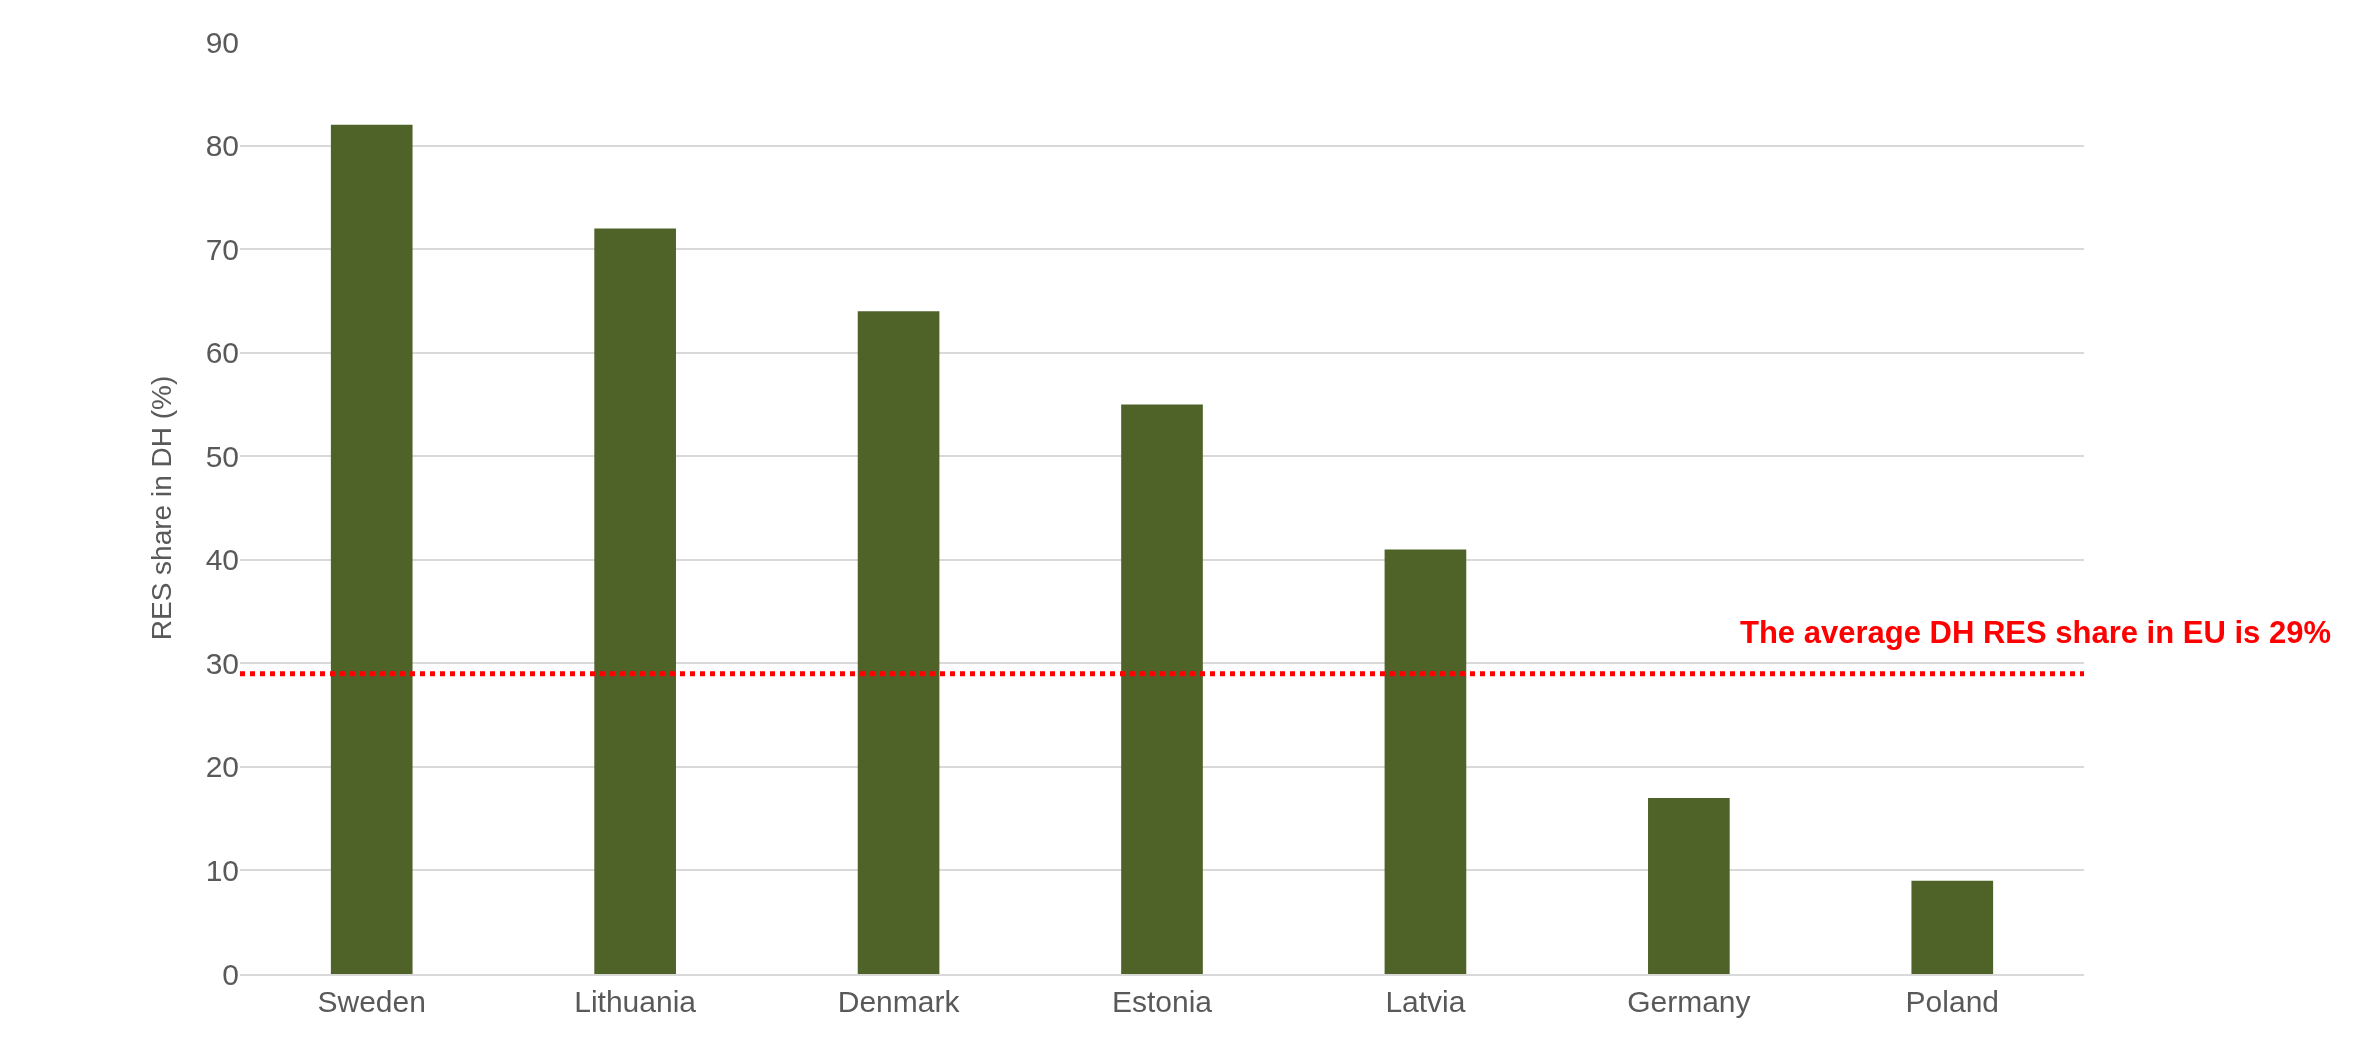 This screenshot has width=2354, height=1064. I want to click on x-tick-label: Germany, so click(1689, 1001).